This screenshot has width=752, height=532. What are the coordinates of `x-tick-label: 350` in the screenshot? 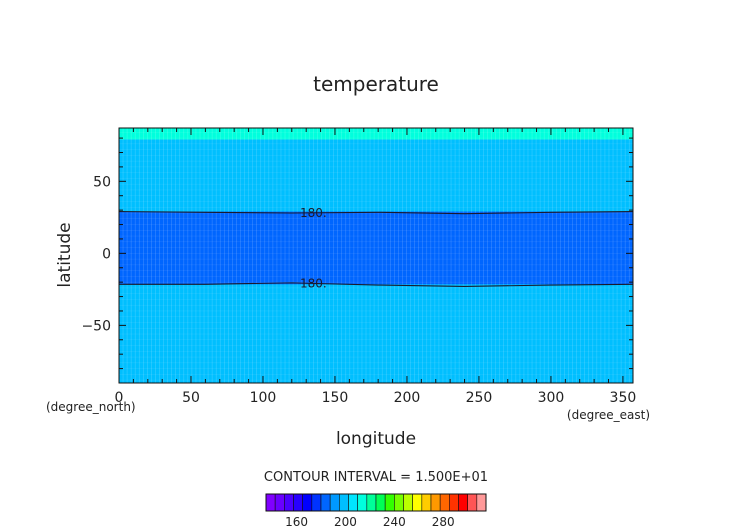 It's located at (623, 398).